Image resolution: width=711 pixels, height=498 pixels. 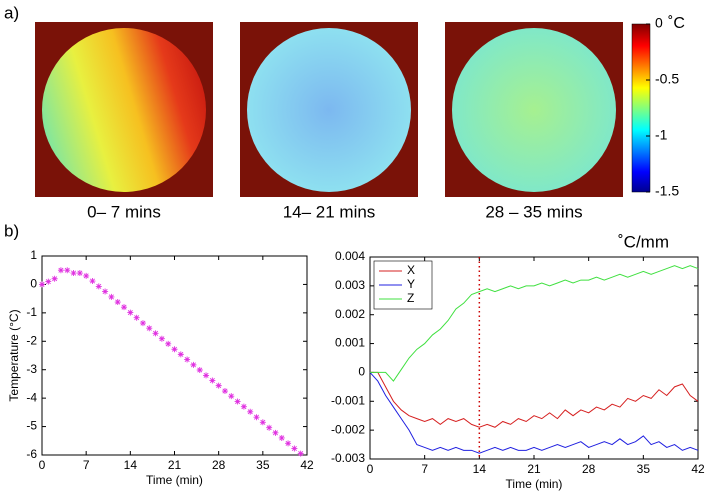 What do you see at coordinates (31, 397) in the screenshot?
I see `y-tick-label: -4` at bounding box center [31, 397].